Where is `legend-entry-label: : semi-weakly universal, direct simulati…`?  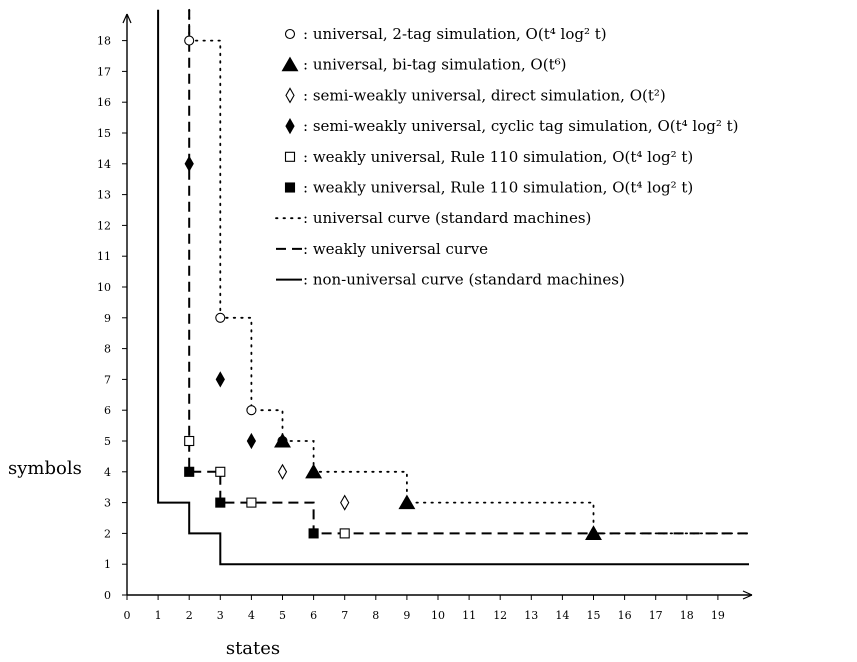 legend-entry-label: : semi-weakly universal, direct simulati… is located at coordinates (484, 95).